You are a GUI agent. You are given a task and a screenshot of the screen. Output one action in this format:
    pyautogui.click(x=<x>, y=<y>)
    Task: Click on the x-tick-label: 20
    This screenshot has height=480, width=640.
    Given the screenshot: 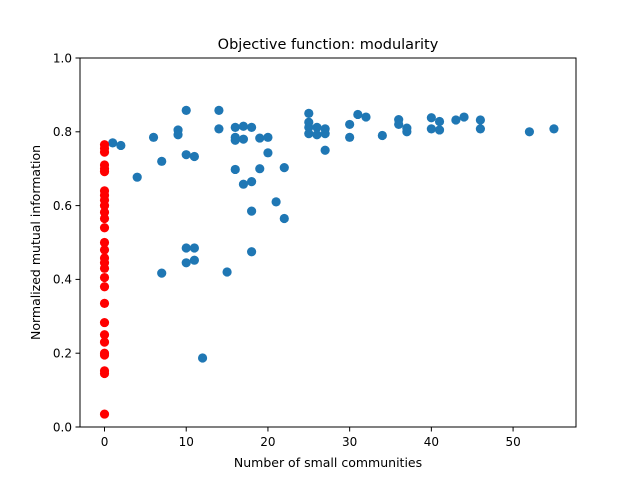 What is the action you would take?
    pyautogui.click(x=267, y=442)
    